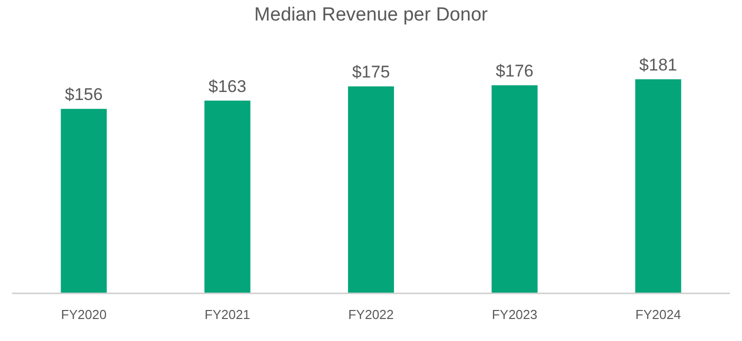 The image size is (742, 341). What do you see at coordinates (83, 94) in the screenshot?
I see `data-label: $156` at bounding box center [83, 94].